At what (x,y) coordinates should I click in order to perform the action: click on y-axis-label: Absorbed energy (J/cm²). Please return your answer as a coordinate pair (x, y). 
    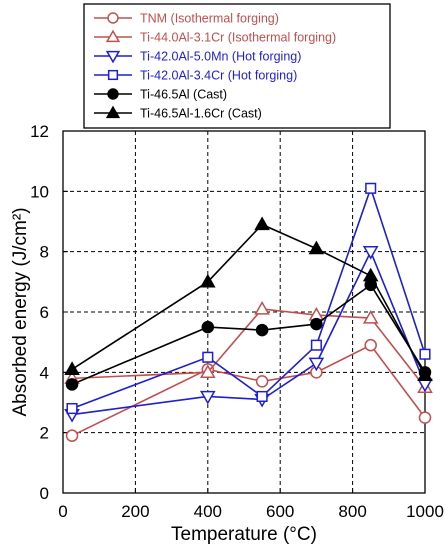
    Looking at the image, I should click on (20, 311).